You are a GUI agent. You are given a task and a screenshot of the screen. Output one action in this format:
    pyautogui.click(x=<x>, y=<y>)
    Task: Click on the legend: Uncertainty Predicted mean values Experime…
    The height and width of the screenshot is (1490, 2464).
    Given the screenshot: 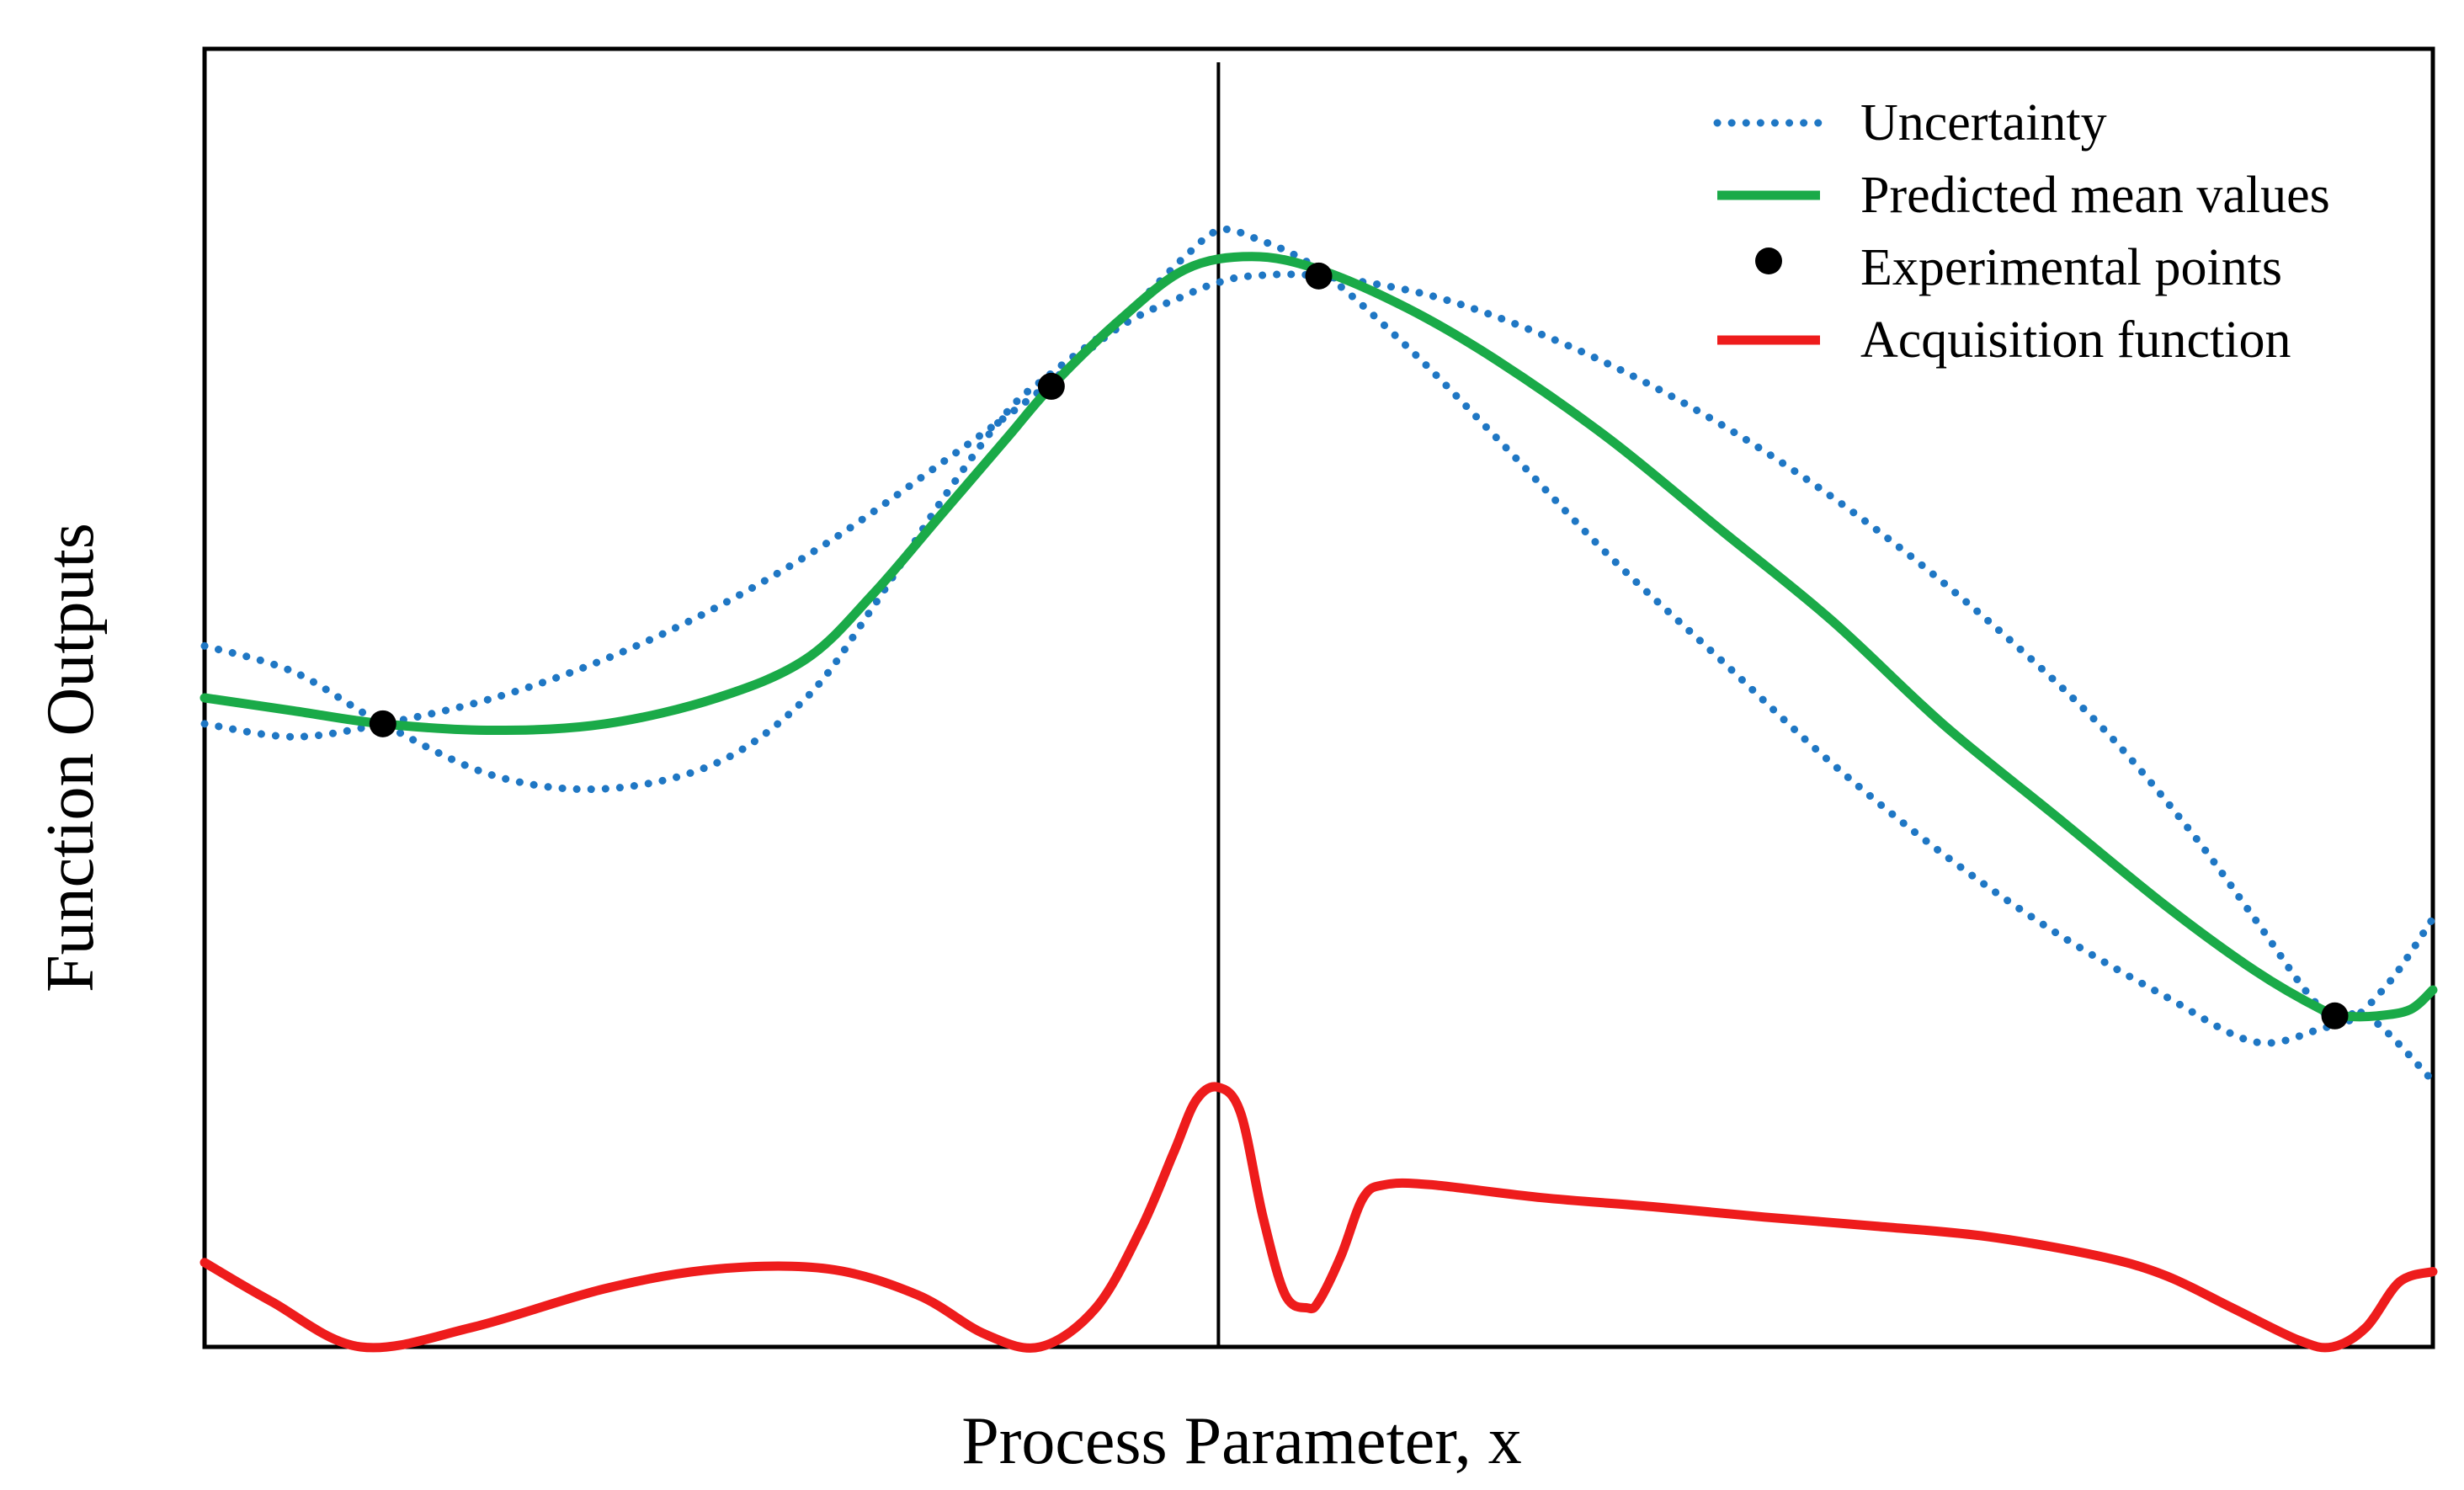 What is the action you would take?
    pyautogui.click(x=2021, y=231)
    